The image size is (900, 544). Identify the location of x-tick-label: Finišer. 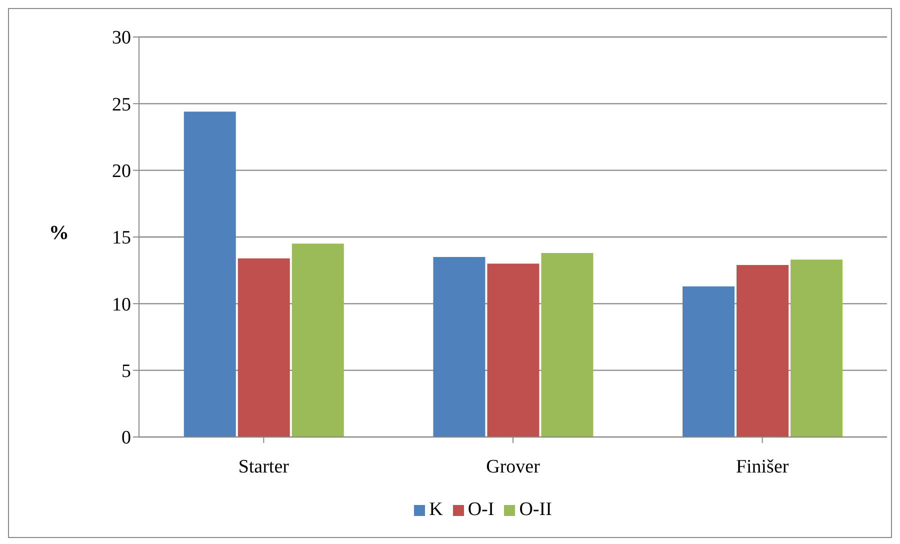
(763, 467).